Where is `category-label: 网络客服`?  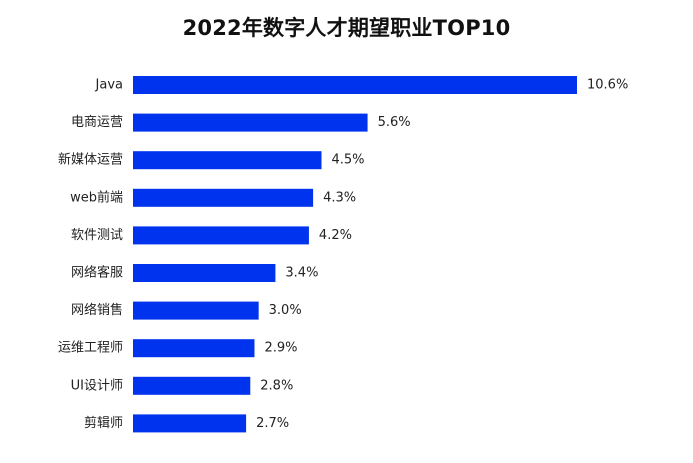 category-label: 网络客服 is located at coordinates (97, 273).